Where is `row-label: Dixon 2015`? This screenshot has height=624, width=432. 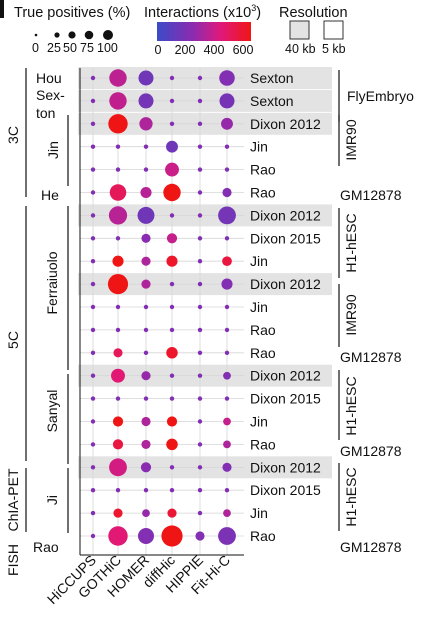
row-label: Dixon 2015 is located at coordinates (285, 490).